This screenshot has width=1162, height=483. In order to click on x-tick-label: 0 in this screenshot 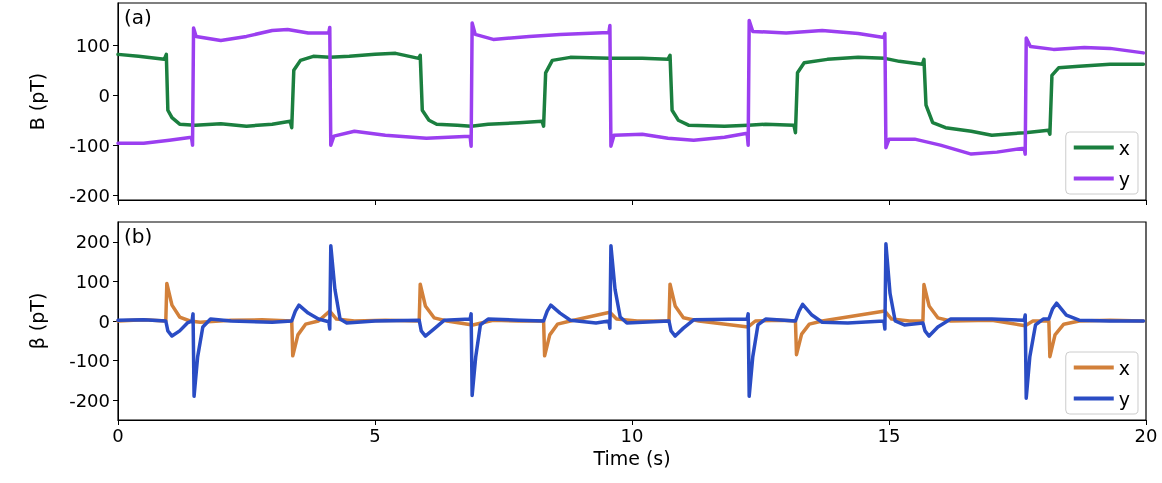, I will do `click(118, 435)`.